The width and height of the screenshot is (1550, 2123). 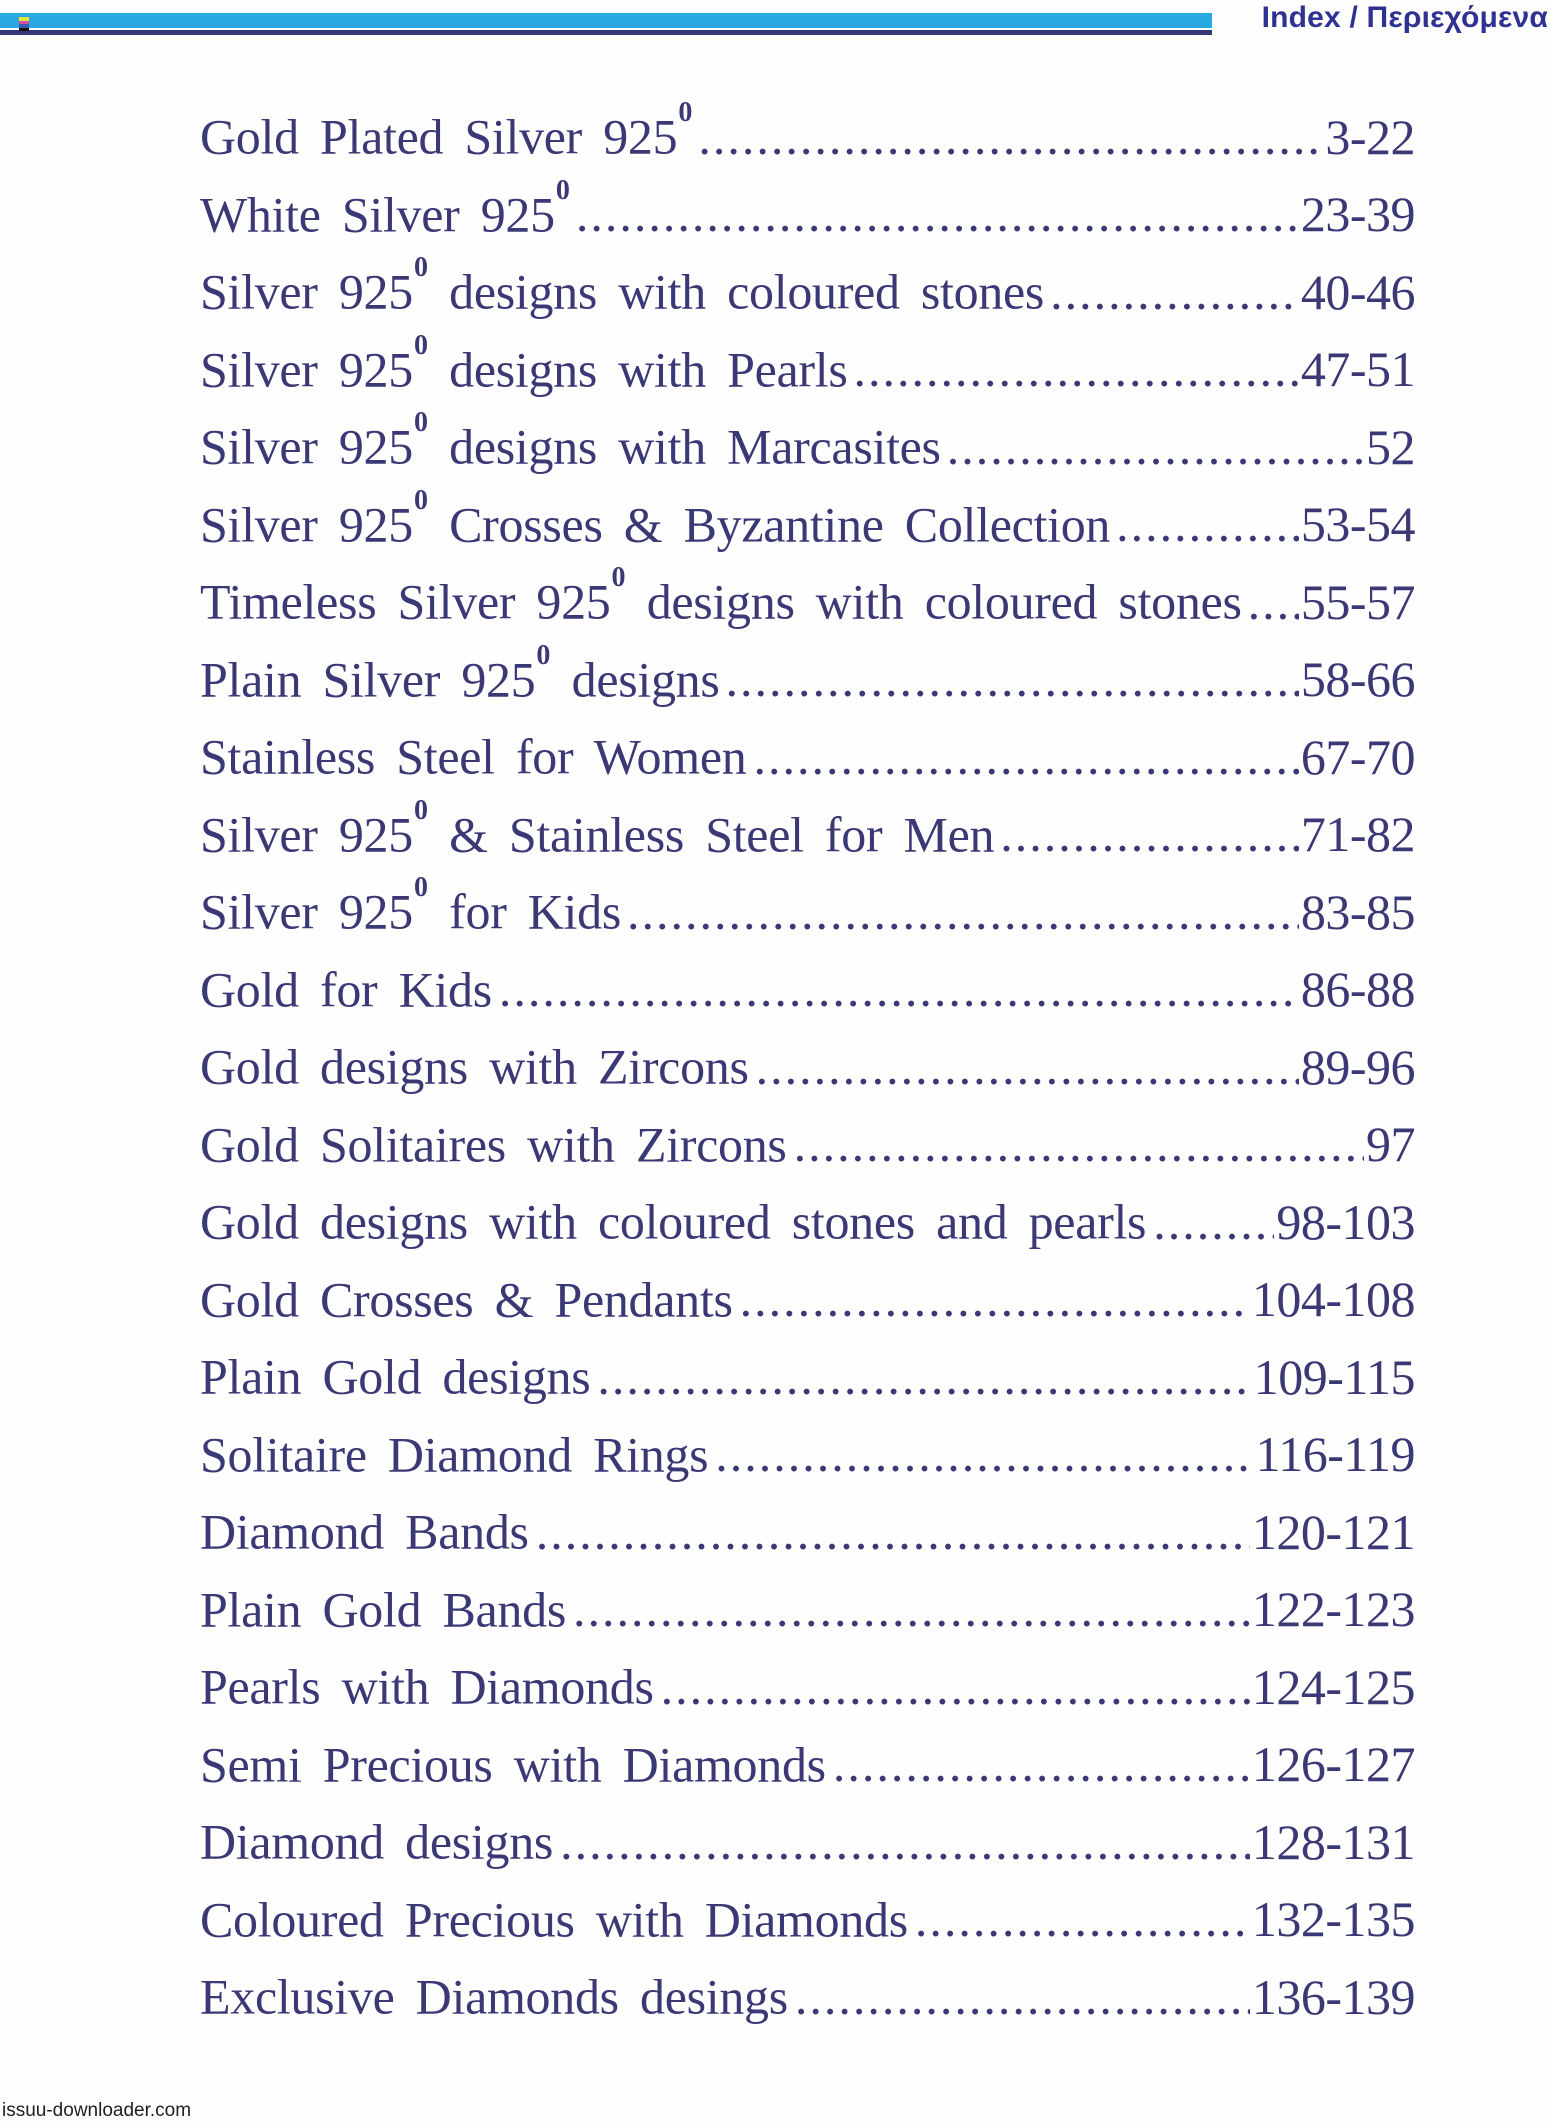 I want to click on toc-entry-label: Gold Plated Silver 9250, so click(x=446, y=132).